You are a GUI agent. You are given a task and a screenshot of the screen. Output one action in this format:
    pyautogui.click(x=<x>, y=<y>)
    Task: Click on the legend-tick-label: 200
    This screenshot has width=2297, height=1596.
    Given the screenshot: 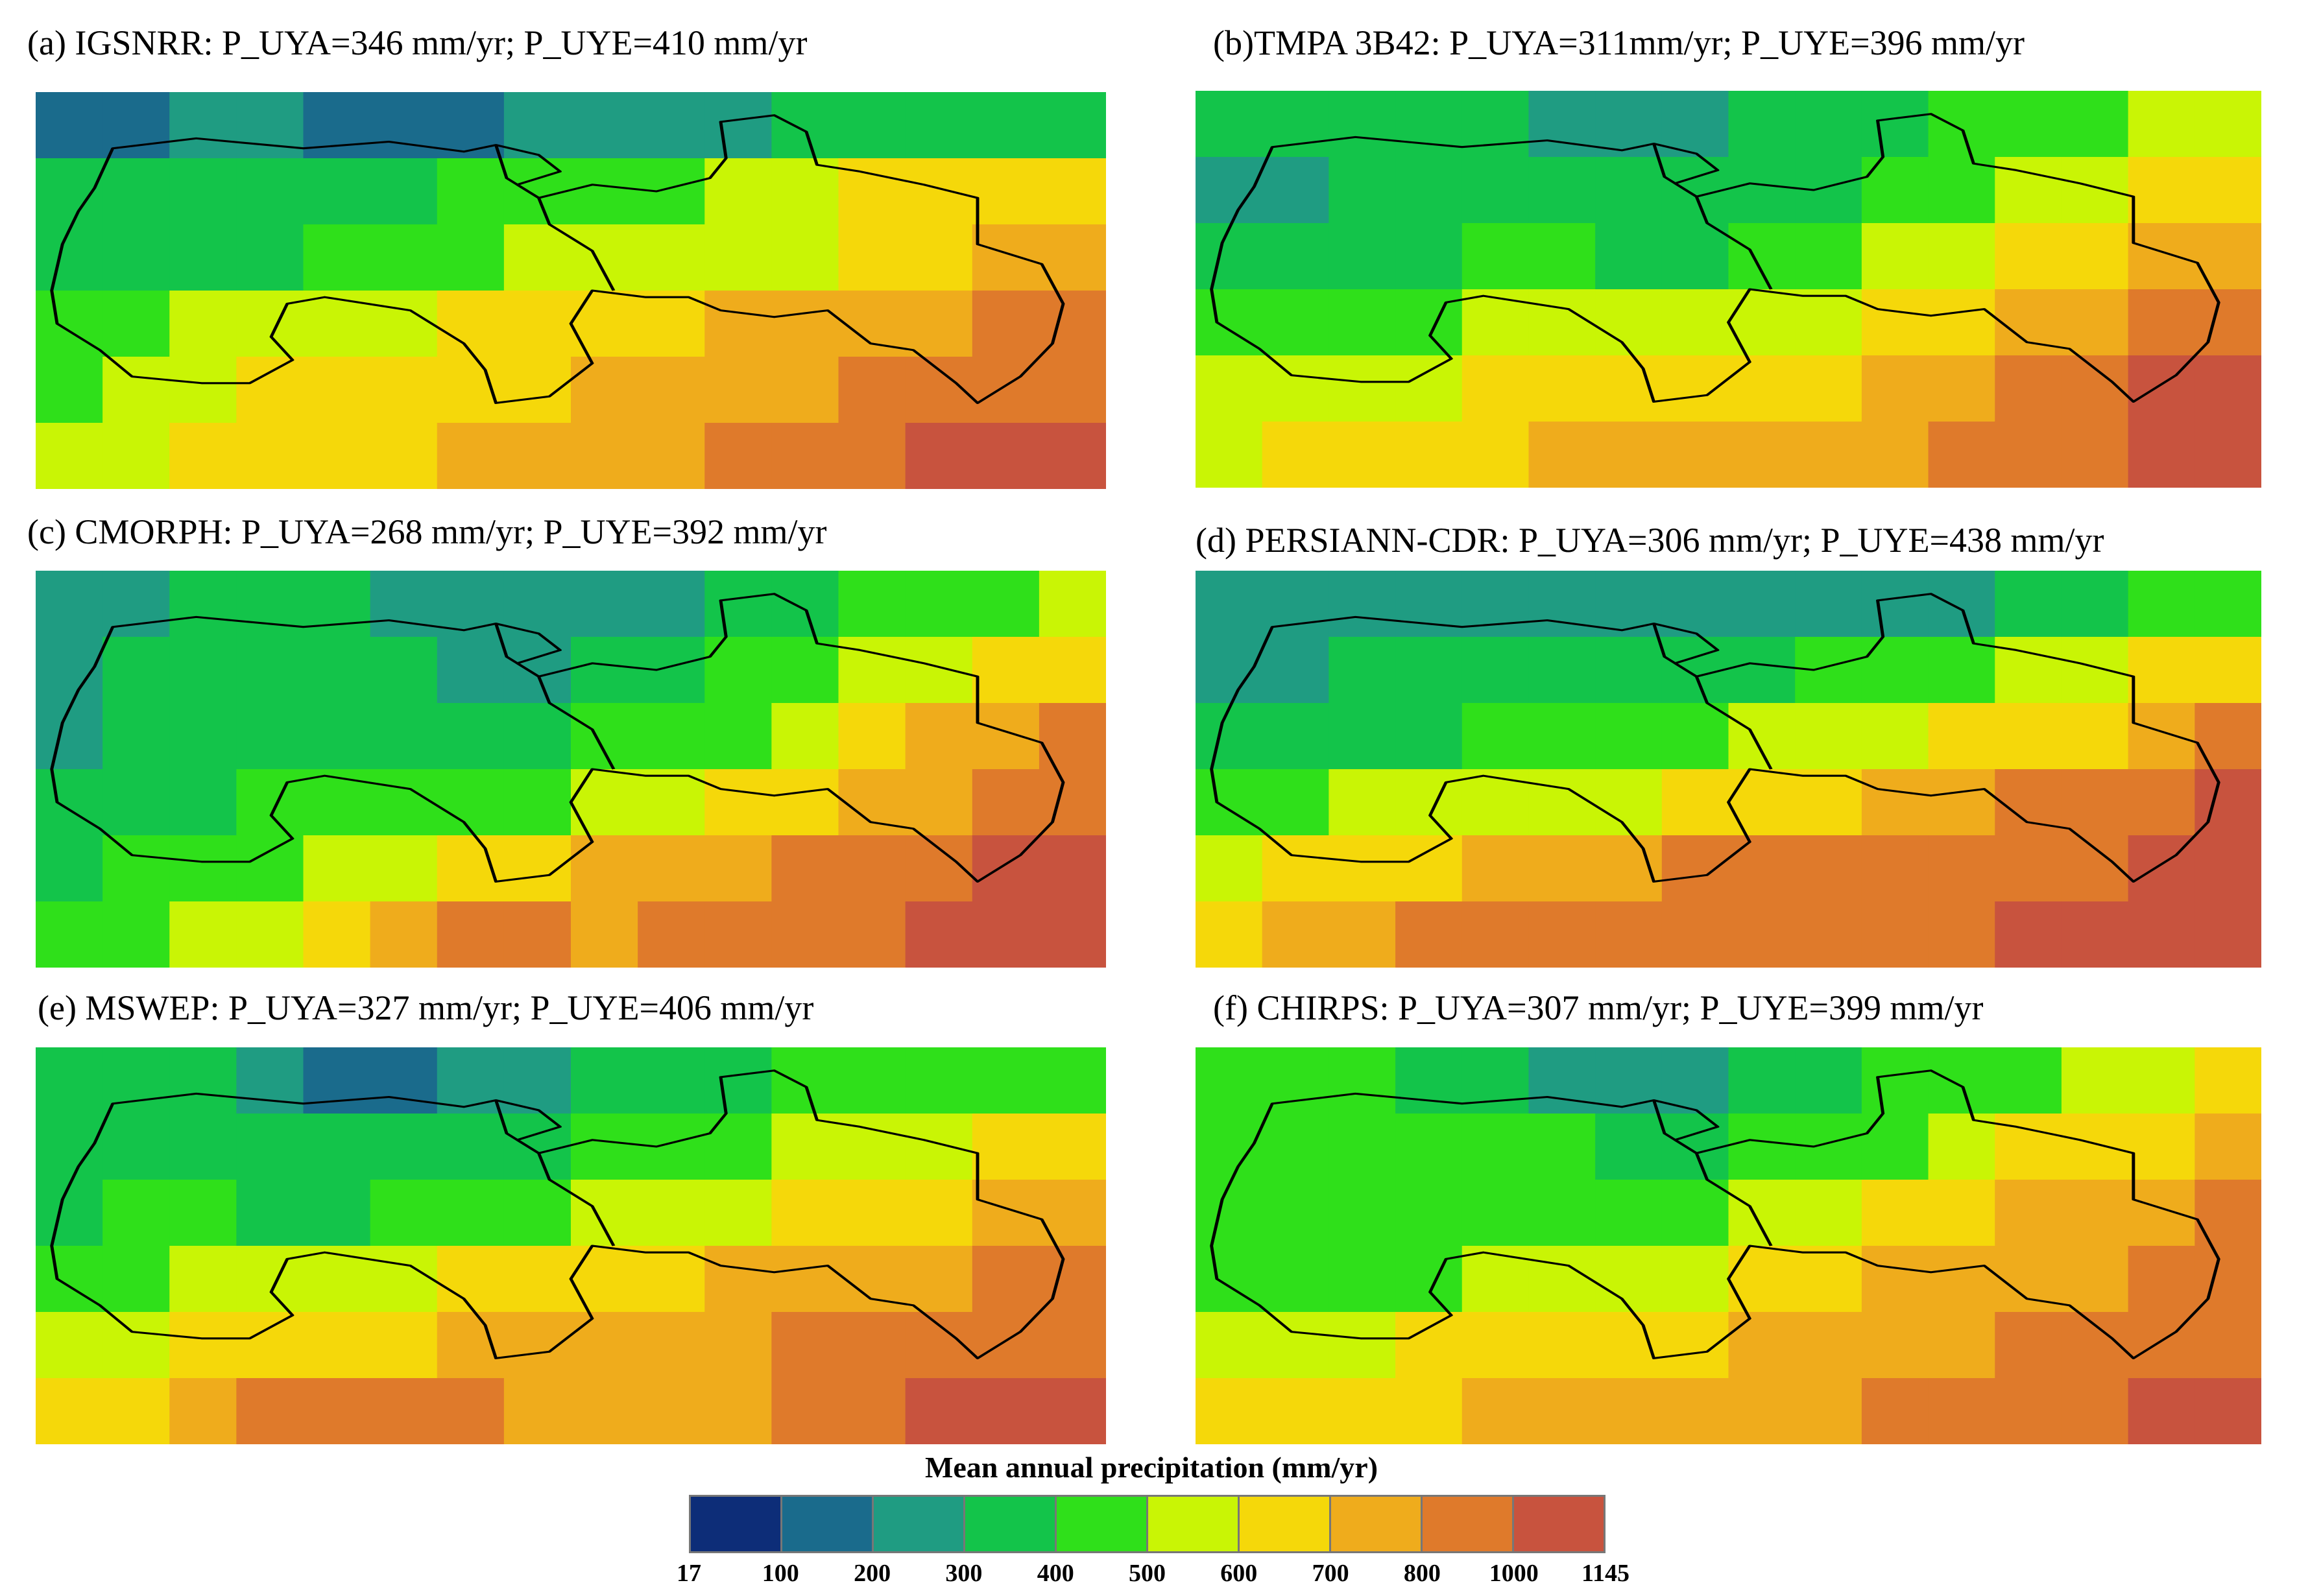 What is the action you would take?
    pyautogui.click(x=872, y=1573)
    